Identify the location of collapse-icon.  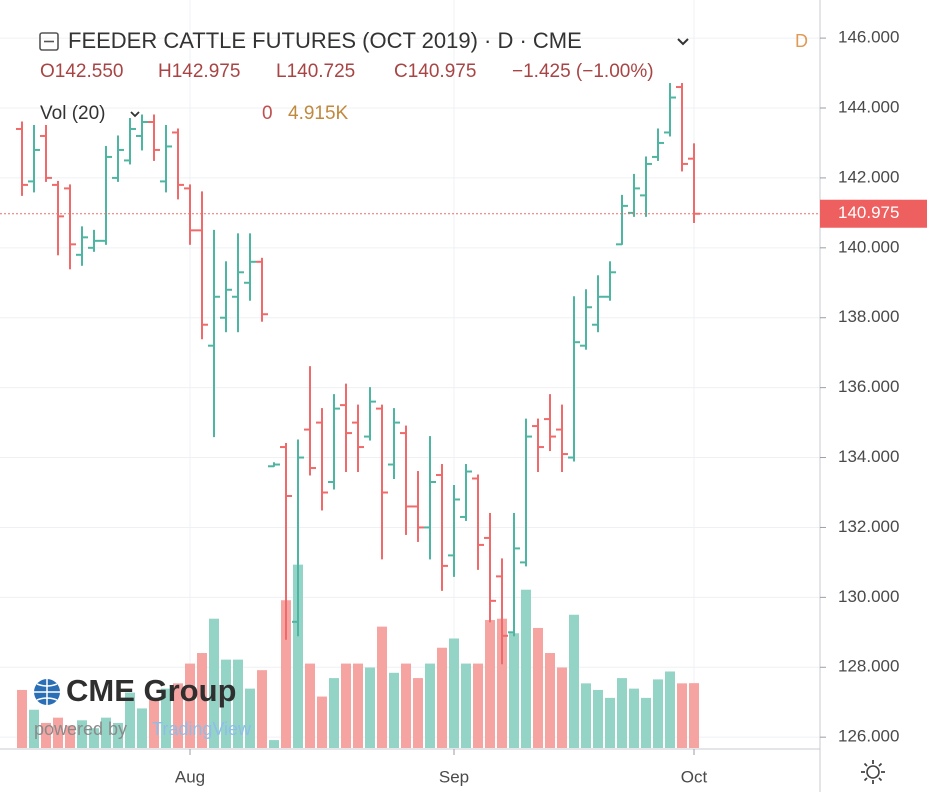
(49, 41).